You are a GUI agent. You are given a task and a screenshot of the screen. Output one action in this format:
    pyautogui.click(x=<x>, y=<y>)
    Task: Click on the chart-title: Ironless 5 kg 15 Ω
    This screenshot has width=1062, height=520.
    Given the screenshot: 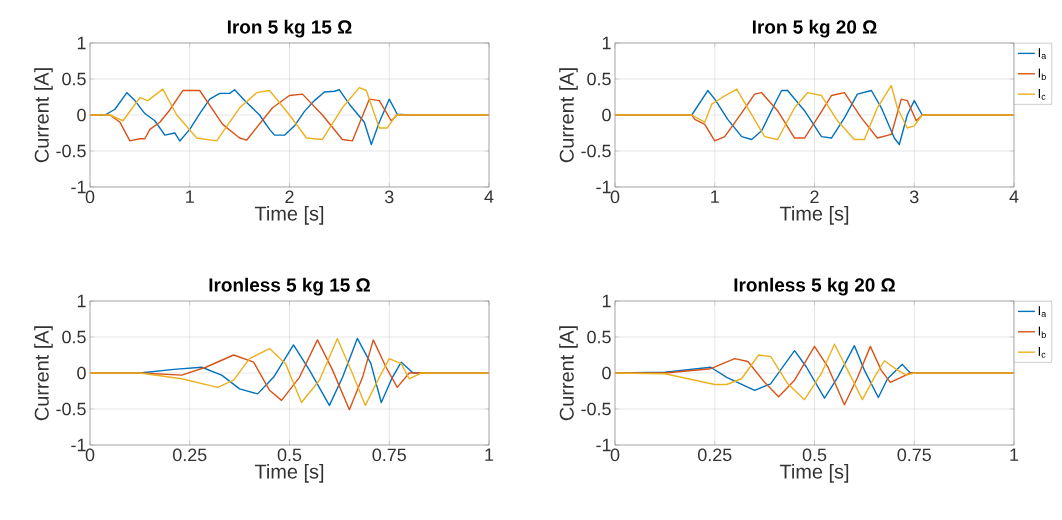 What is the action you would take?
    pyautogui.click(x=289, y=286)
    